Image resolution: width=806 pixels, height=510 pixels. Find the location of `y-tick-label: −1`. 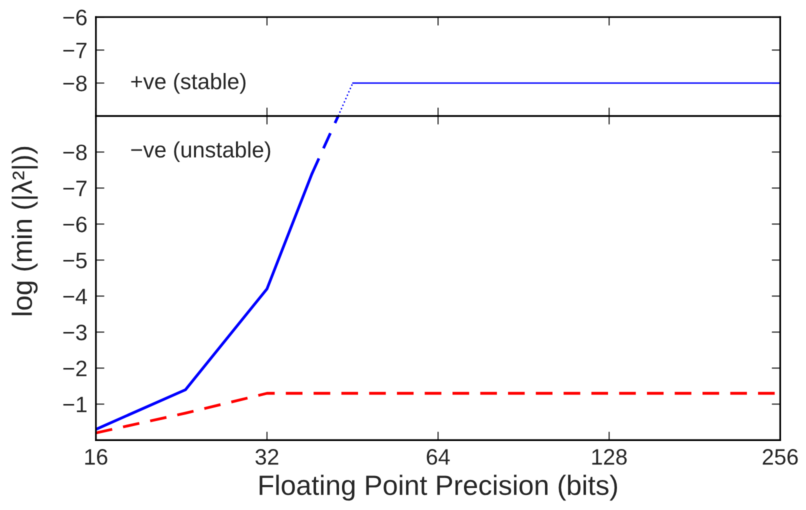

y-tick-label: −1 is located at coordinates (74, 404).